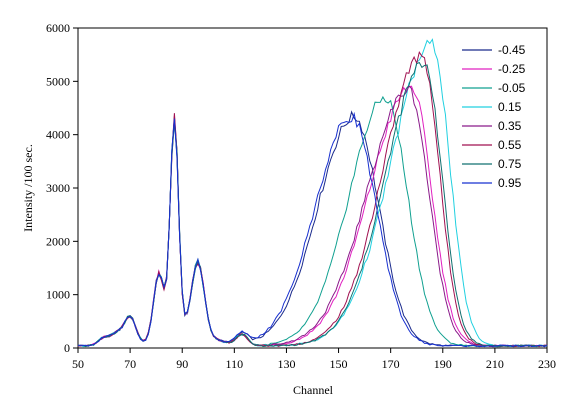  I want to click on legend-label: 0.55, so click(510, 145).